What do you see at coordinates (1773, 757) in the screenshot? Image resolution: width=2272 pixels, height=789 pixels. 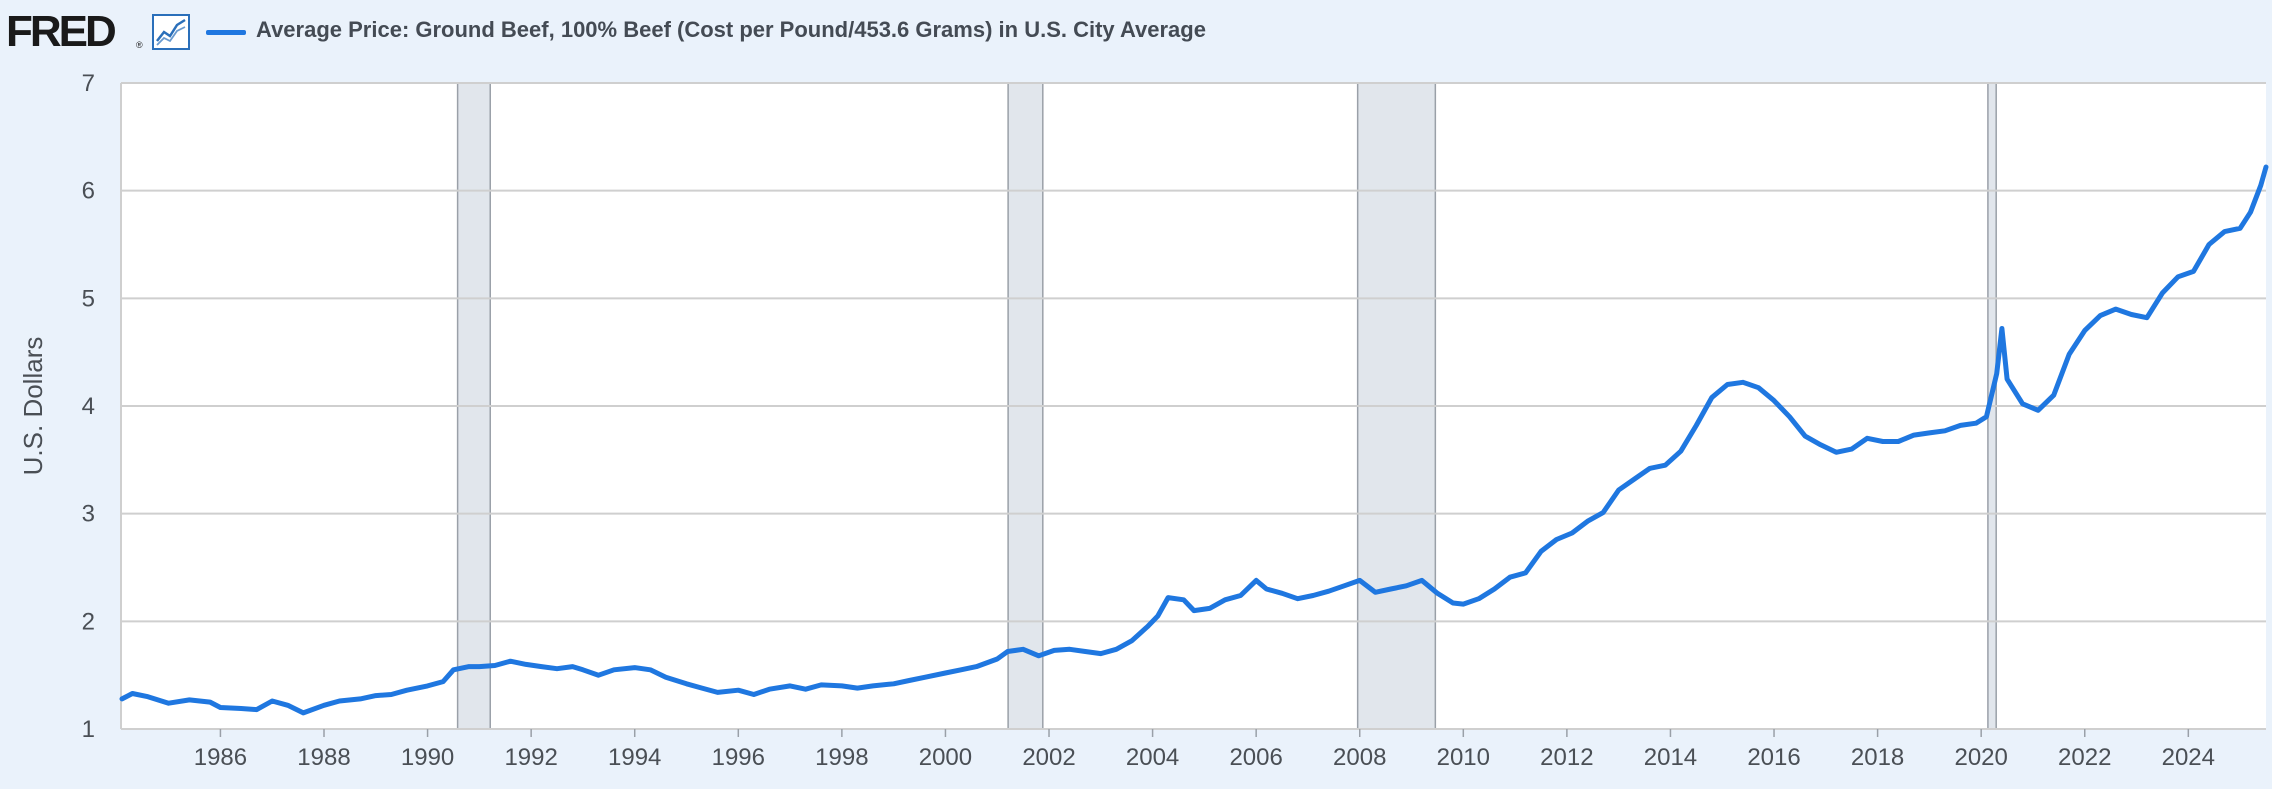 I see `x-tick-label: 2016` at bounding box center [1773, 757].